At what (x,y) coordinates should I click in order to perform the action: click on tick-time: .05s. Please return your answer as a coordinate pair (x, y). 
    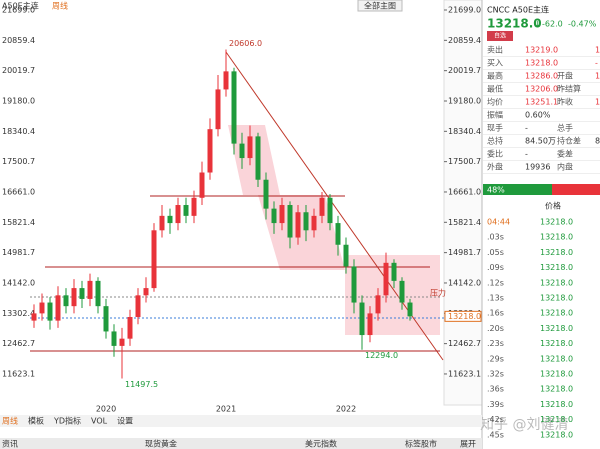
    Looking at the image, I should click on (495, 252).